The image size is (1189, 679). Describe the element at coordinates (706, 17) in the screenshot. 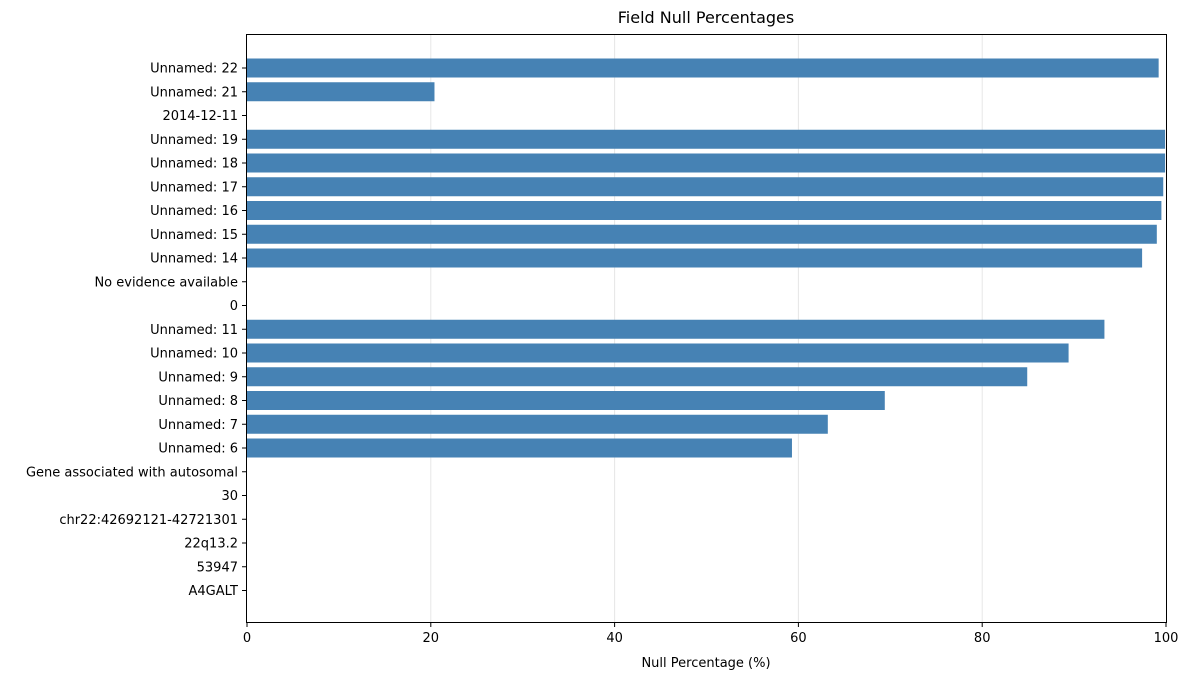

I see `chart-title: Field Null Percentages` at that location.